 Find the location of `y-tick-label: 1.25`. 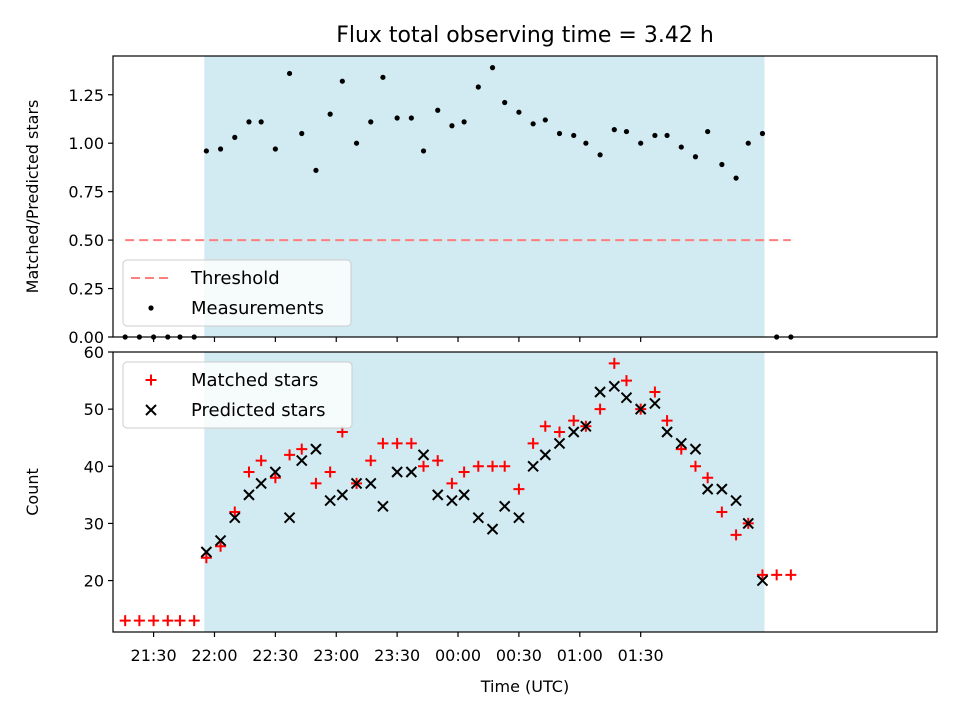

y-tick-label: 1.25 is located at coordinates (86, 95).